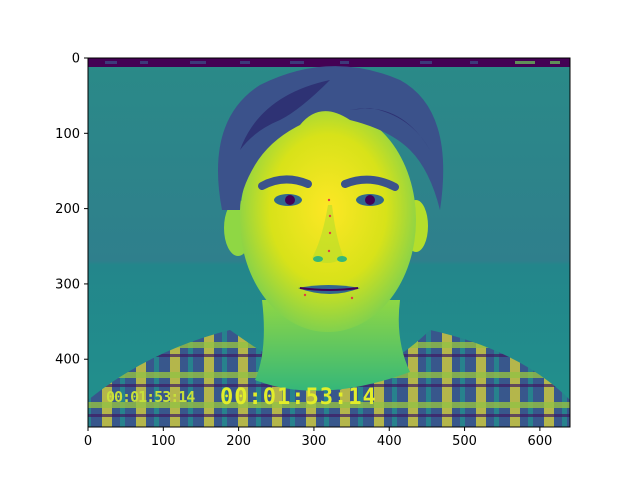 This screenshot has height=480, width=640. Describe the element at coordinates (88, 441) in the screenshot. I see `x-tick-label: 0` at that location.